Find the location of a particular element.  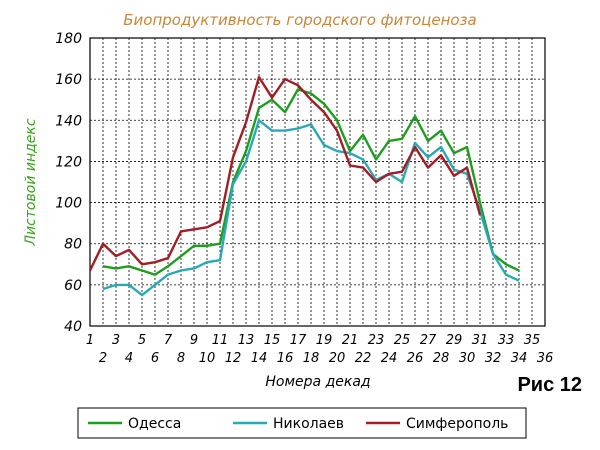

legend-label: Симферополь is located at coordinates (457, 424).